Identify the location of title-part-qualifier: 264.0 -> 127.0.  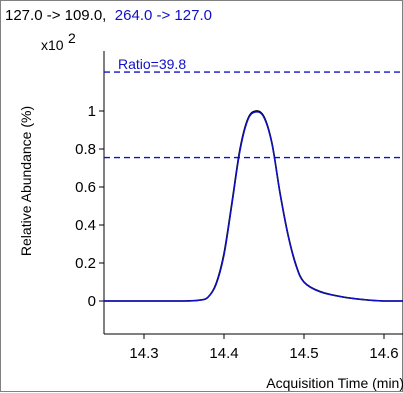
(163, 15).